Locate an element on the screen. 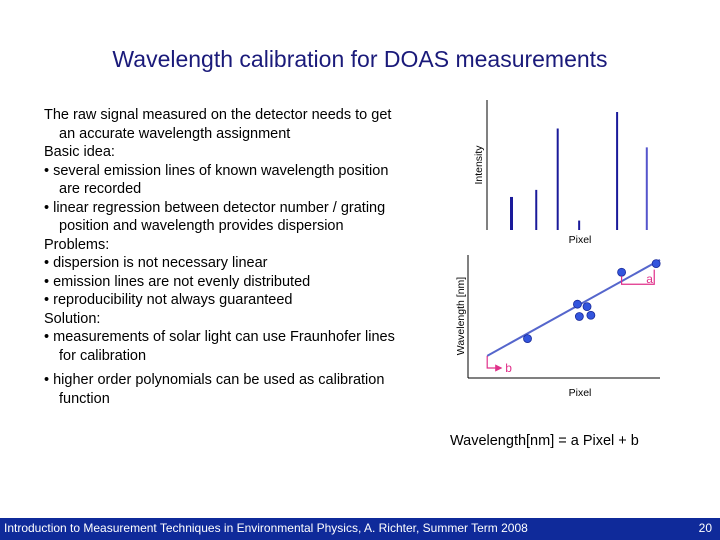 Image resolution: width=720 pixels, height=540 pixels. basic-idea-heading: Basic idea: is located at coordinates (79, 152).